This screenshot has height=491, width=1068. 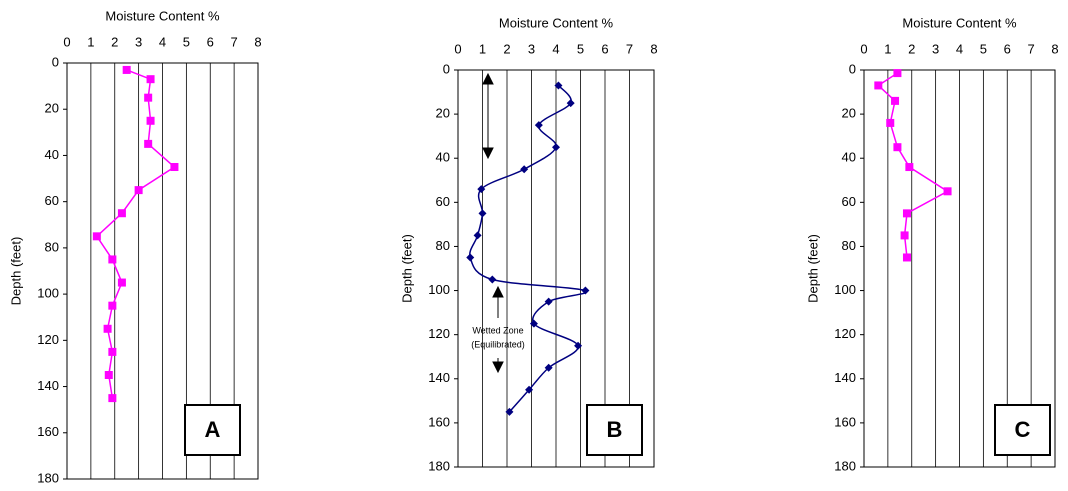 What do you see at coordinates (497, 330) in the screenshot?
I see `annotation: Wetted Zone` at bounding box center [497, 330].